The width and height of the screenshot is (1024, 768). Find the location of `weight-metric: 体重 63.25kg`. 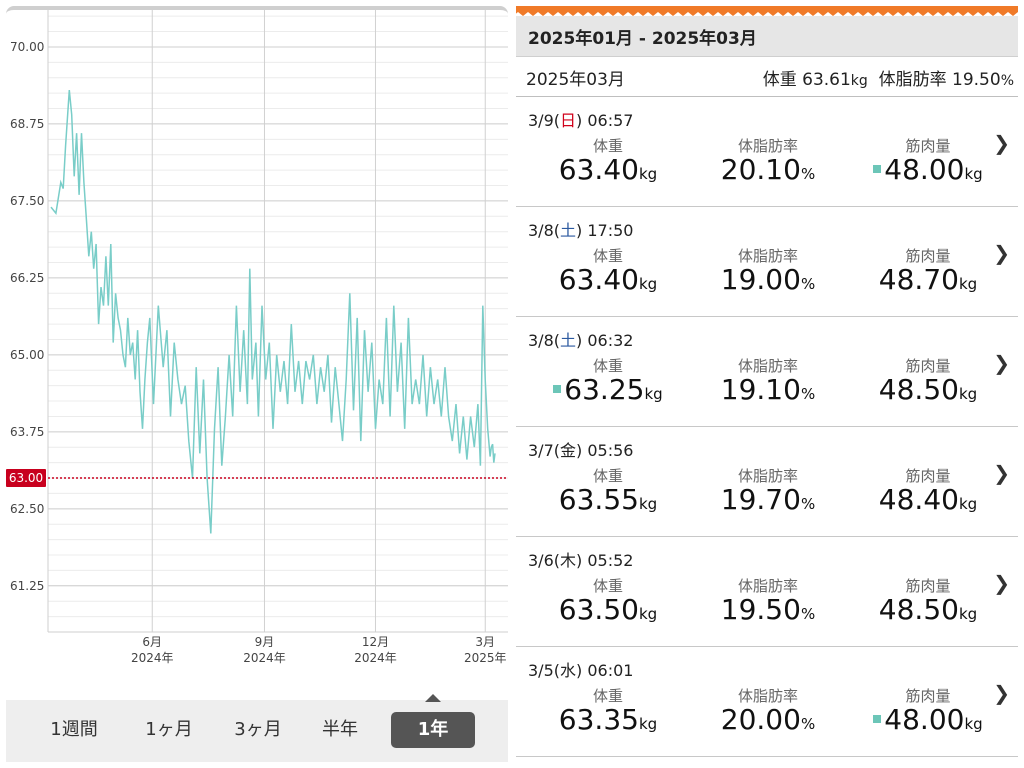

weight-metric: 体重 63.25kg is located at coordinates (608, 382).